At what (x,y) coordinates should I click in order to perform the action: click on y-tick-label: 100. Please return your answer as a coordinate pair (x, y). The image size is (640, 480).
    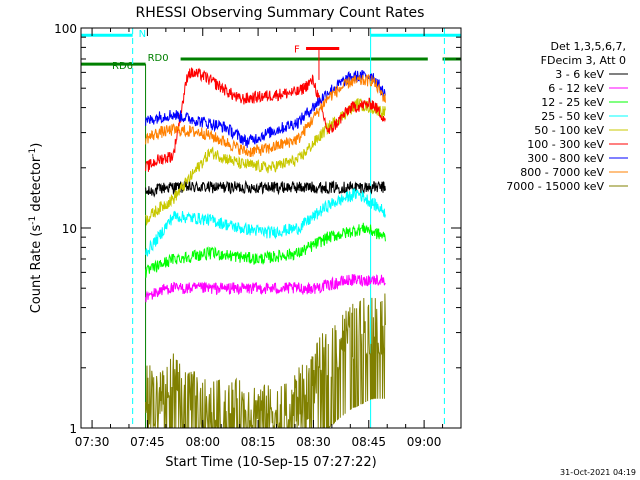
    Looking at the image, I should click on (65, 29).